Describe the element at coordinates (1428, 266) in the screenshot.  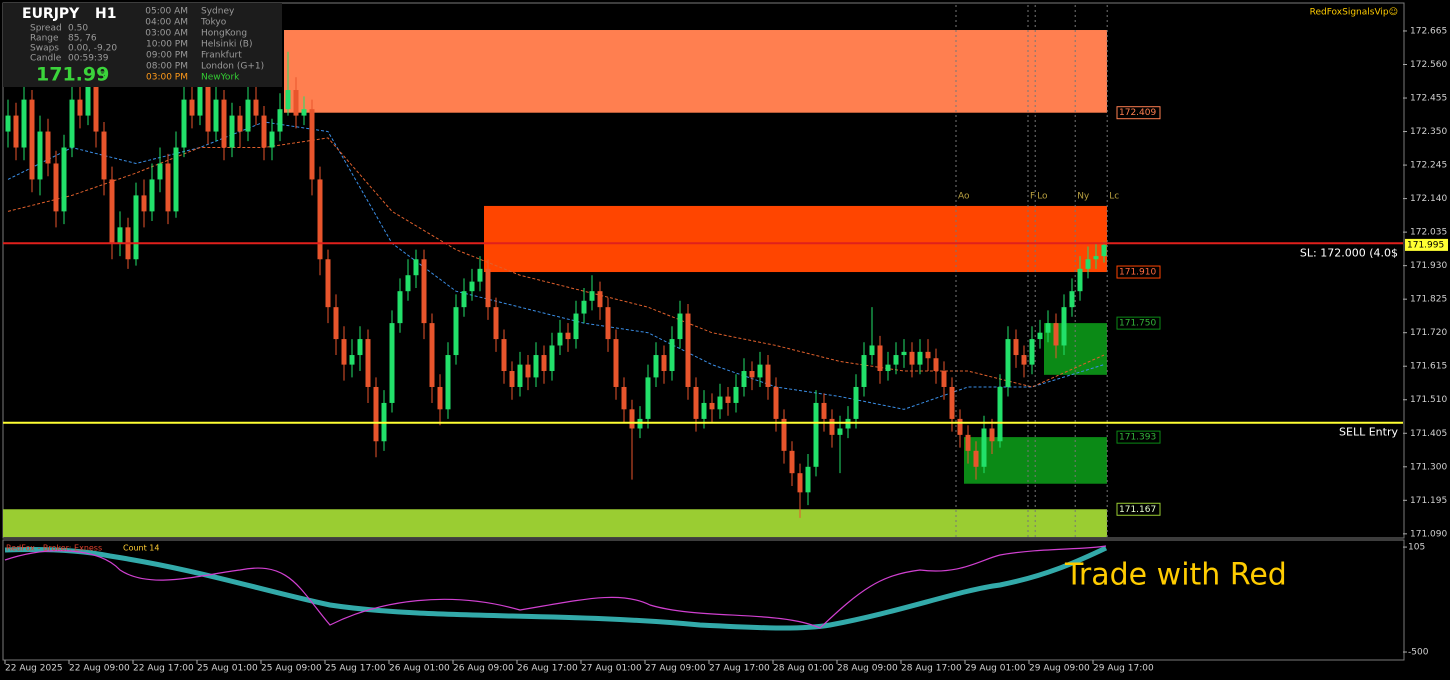
I see `y-tick-label: 171.930` at that location.